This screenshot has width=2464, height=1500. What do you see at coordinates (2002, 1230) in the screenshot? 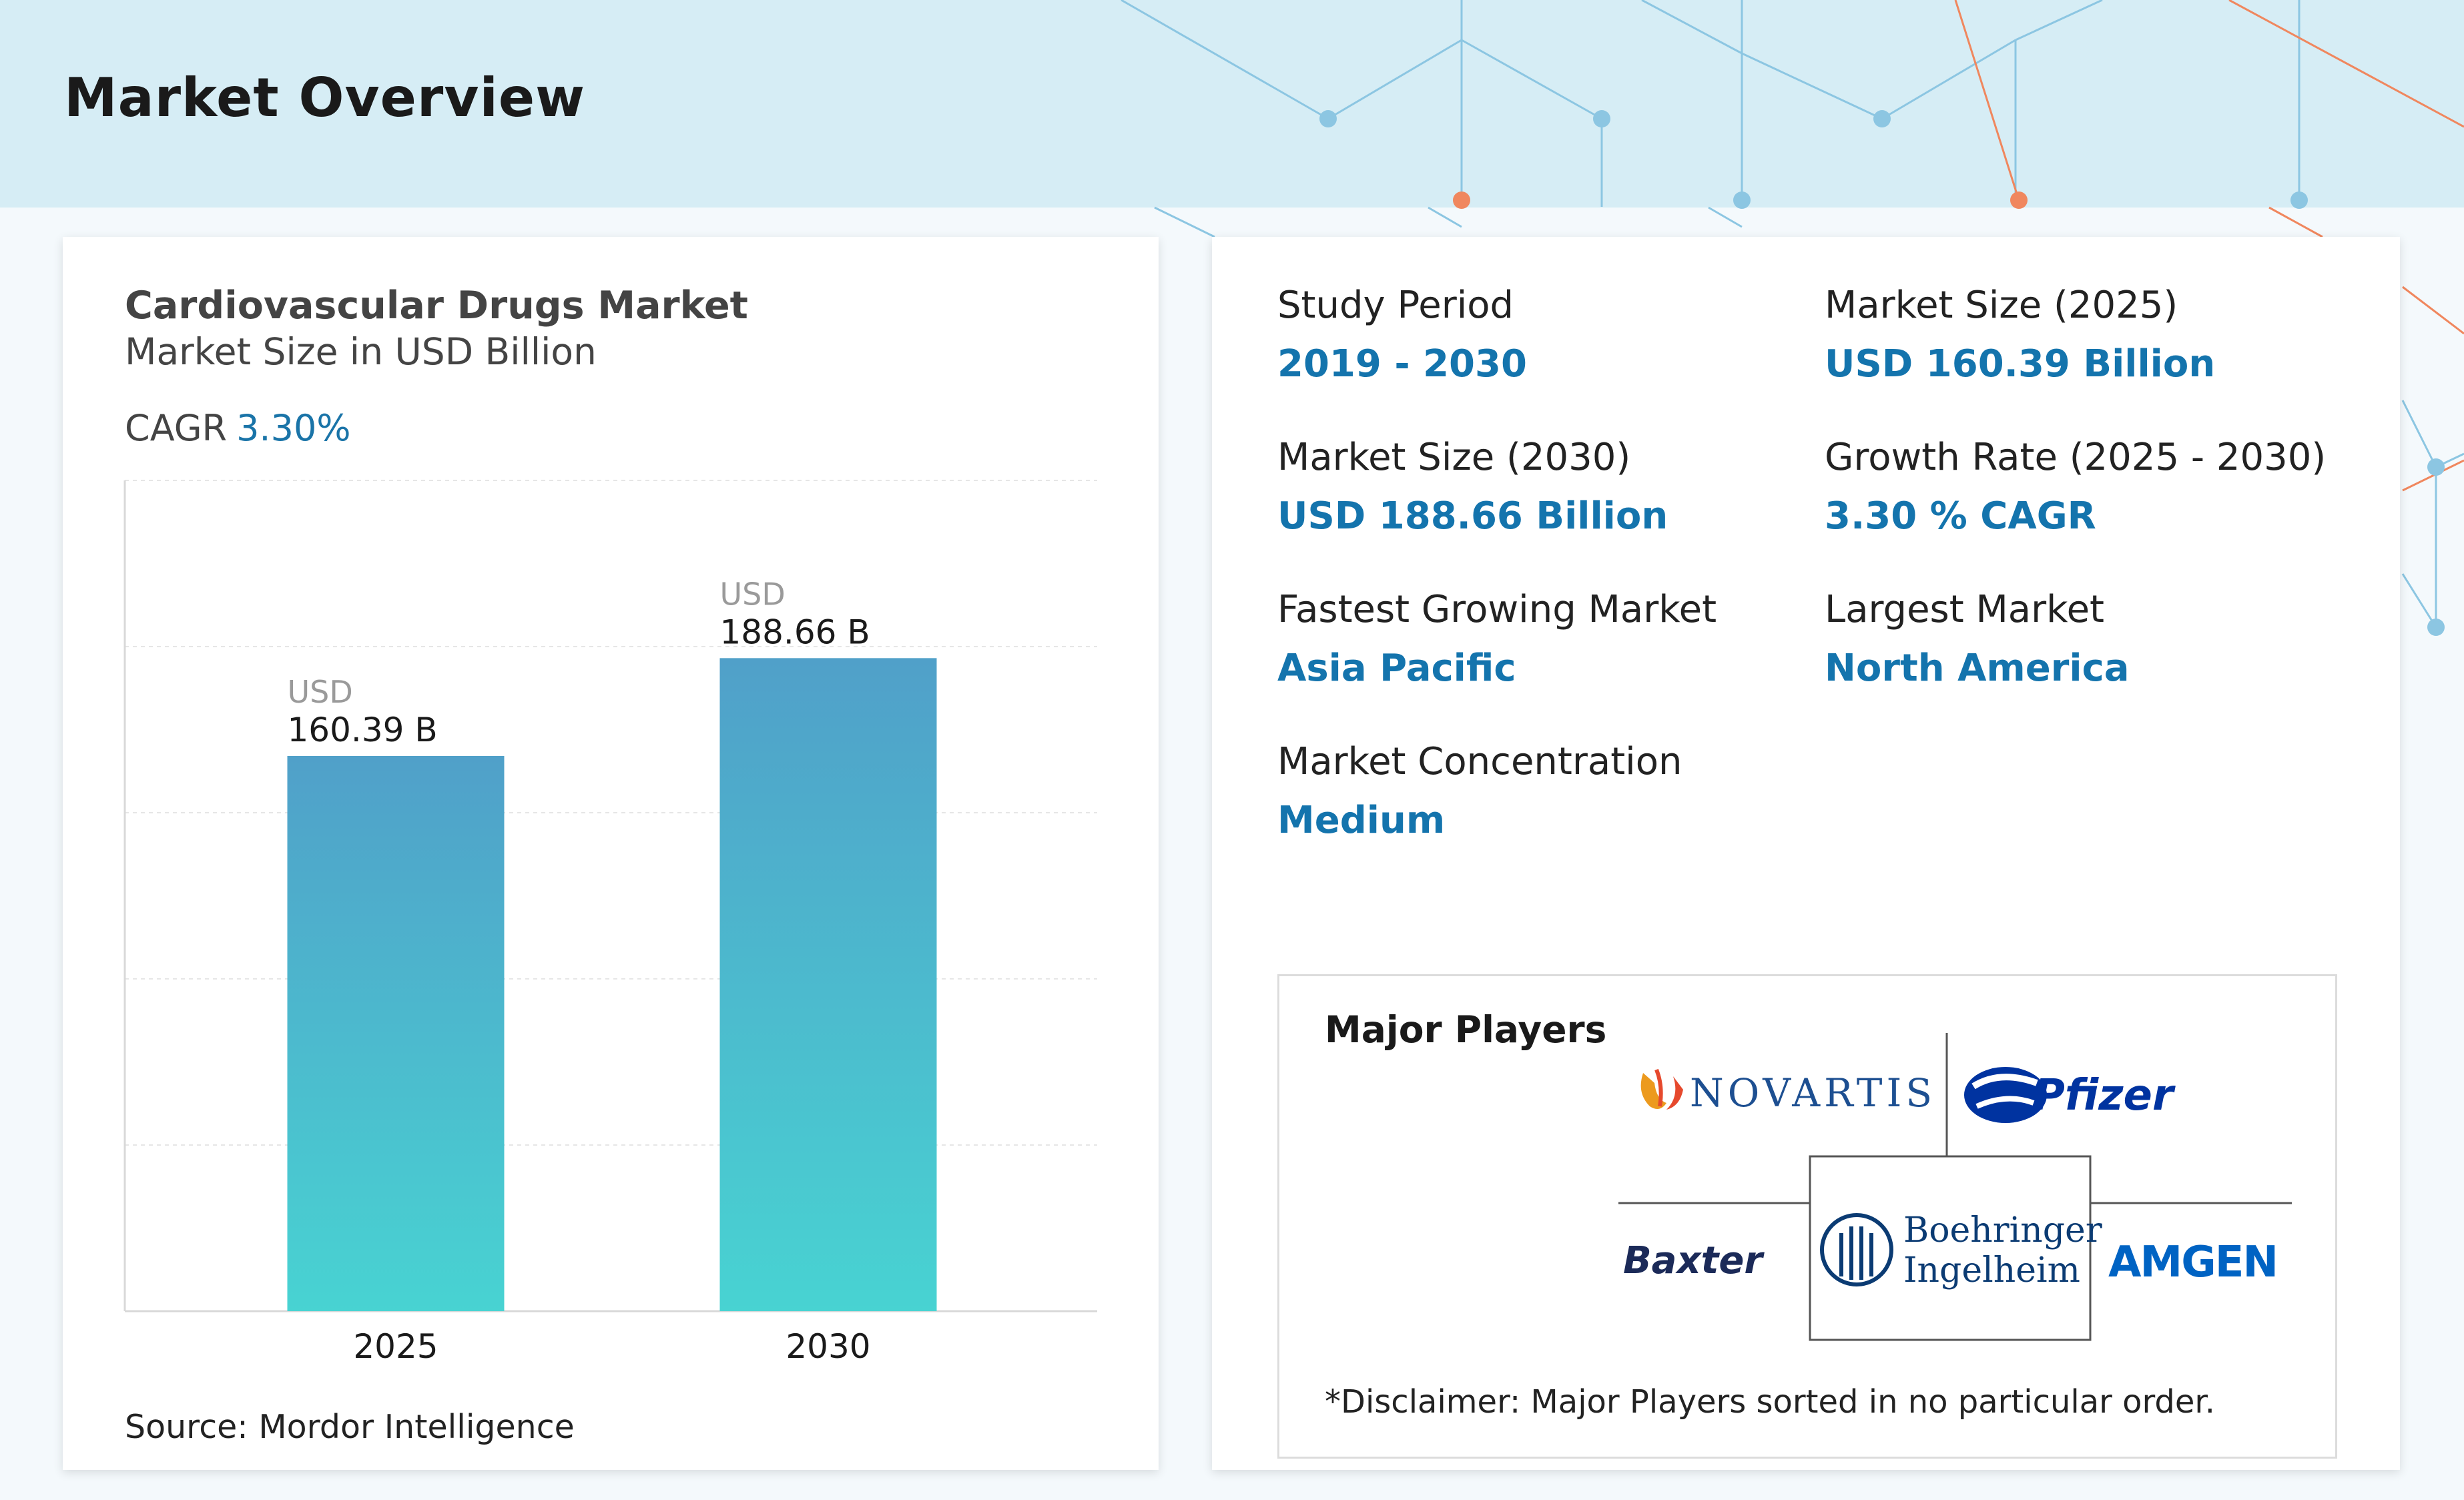
I see `boehringer-wordmark: Boehringer` at bounding box center [2002, 1230].